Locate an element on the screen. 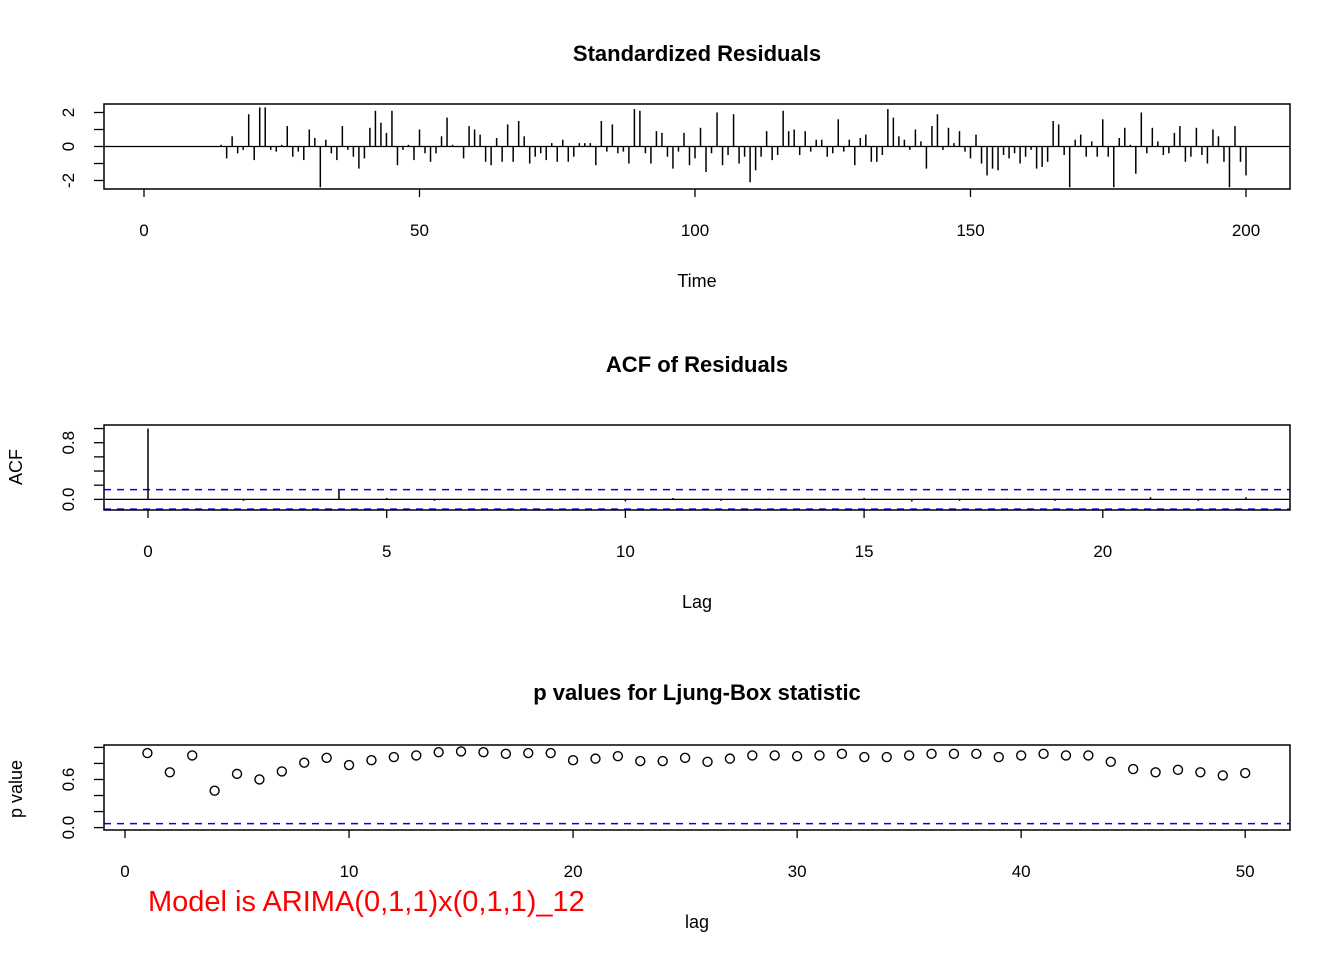  acf-bars is located at coordinates (697, 469).